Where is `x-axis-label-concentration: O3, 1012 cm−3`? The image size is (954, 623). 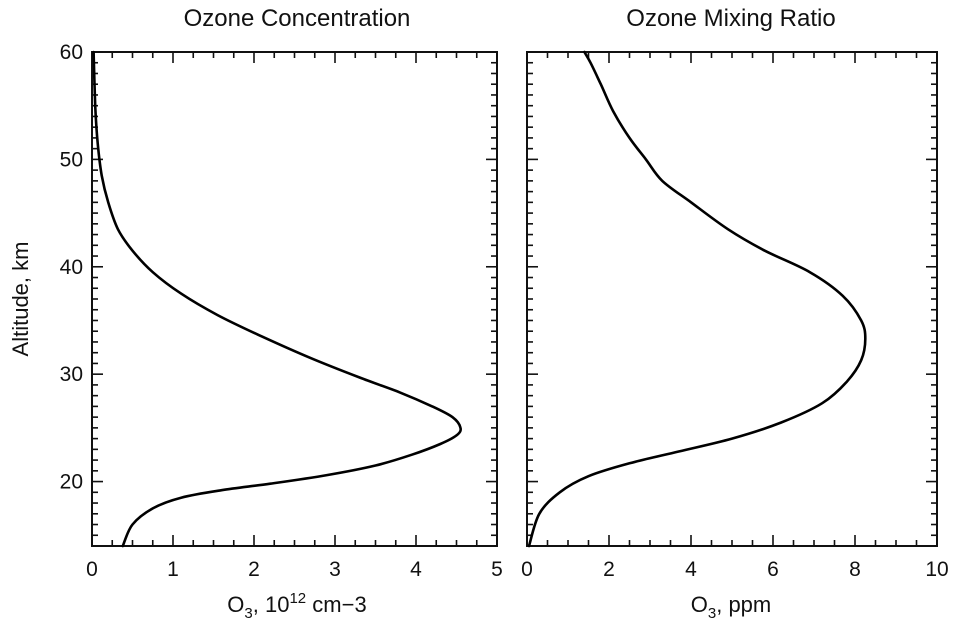
x-axis-label-concentration: O3, 1012 cm−3 is located at coordinates (296, 606).